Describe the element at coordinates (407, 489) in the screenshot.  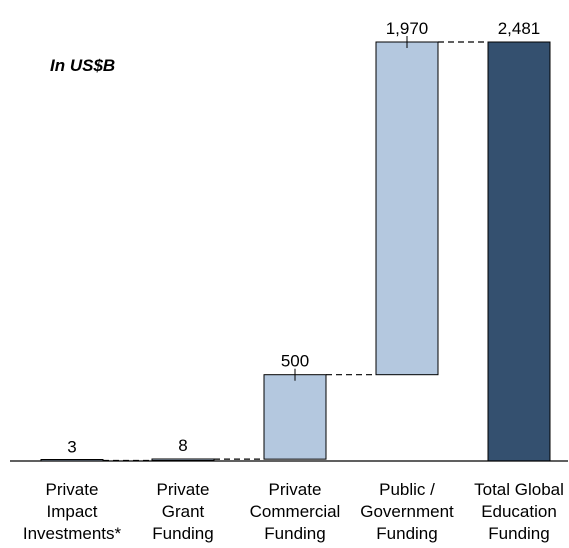
I see `category-label-line: Public /` at that location.